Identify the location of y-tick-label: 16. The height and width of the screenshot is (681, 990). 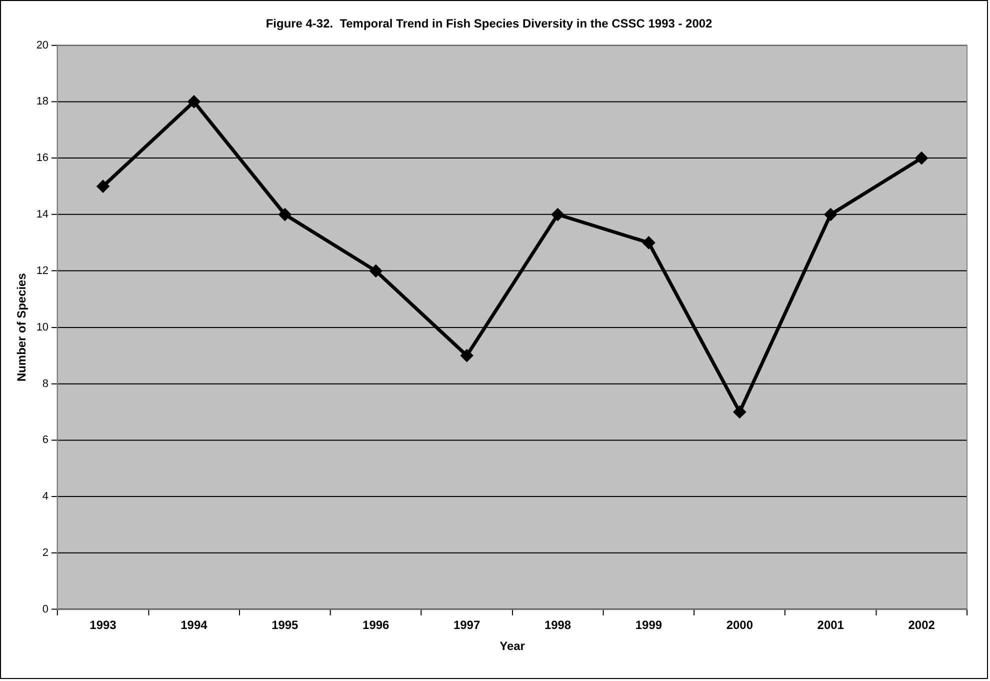
(42, 158).